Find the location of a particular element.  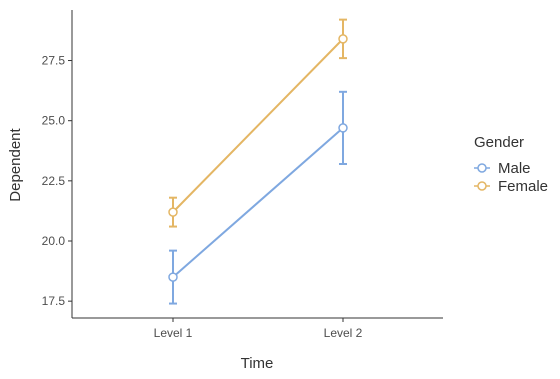

y-tick-label: 20.0 is located at coordinates (54, 241).